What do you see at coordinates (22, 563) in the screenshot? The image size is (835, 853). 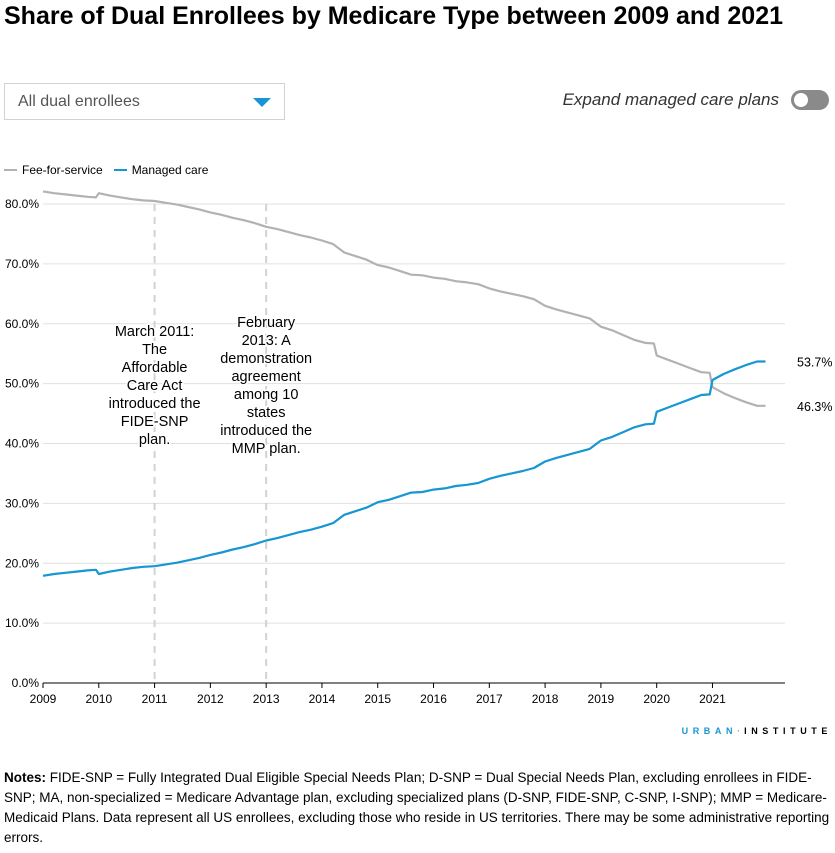 I see `y-tick-label: 20.0%` at bounding box center [22, 563].